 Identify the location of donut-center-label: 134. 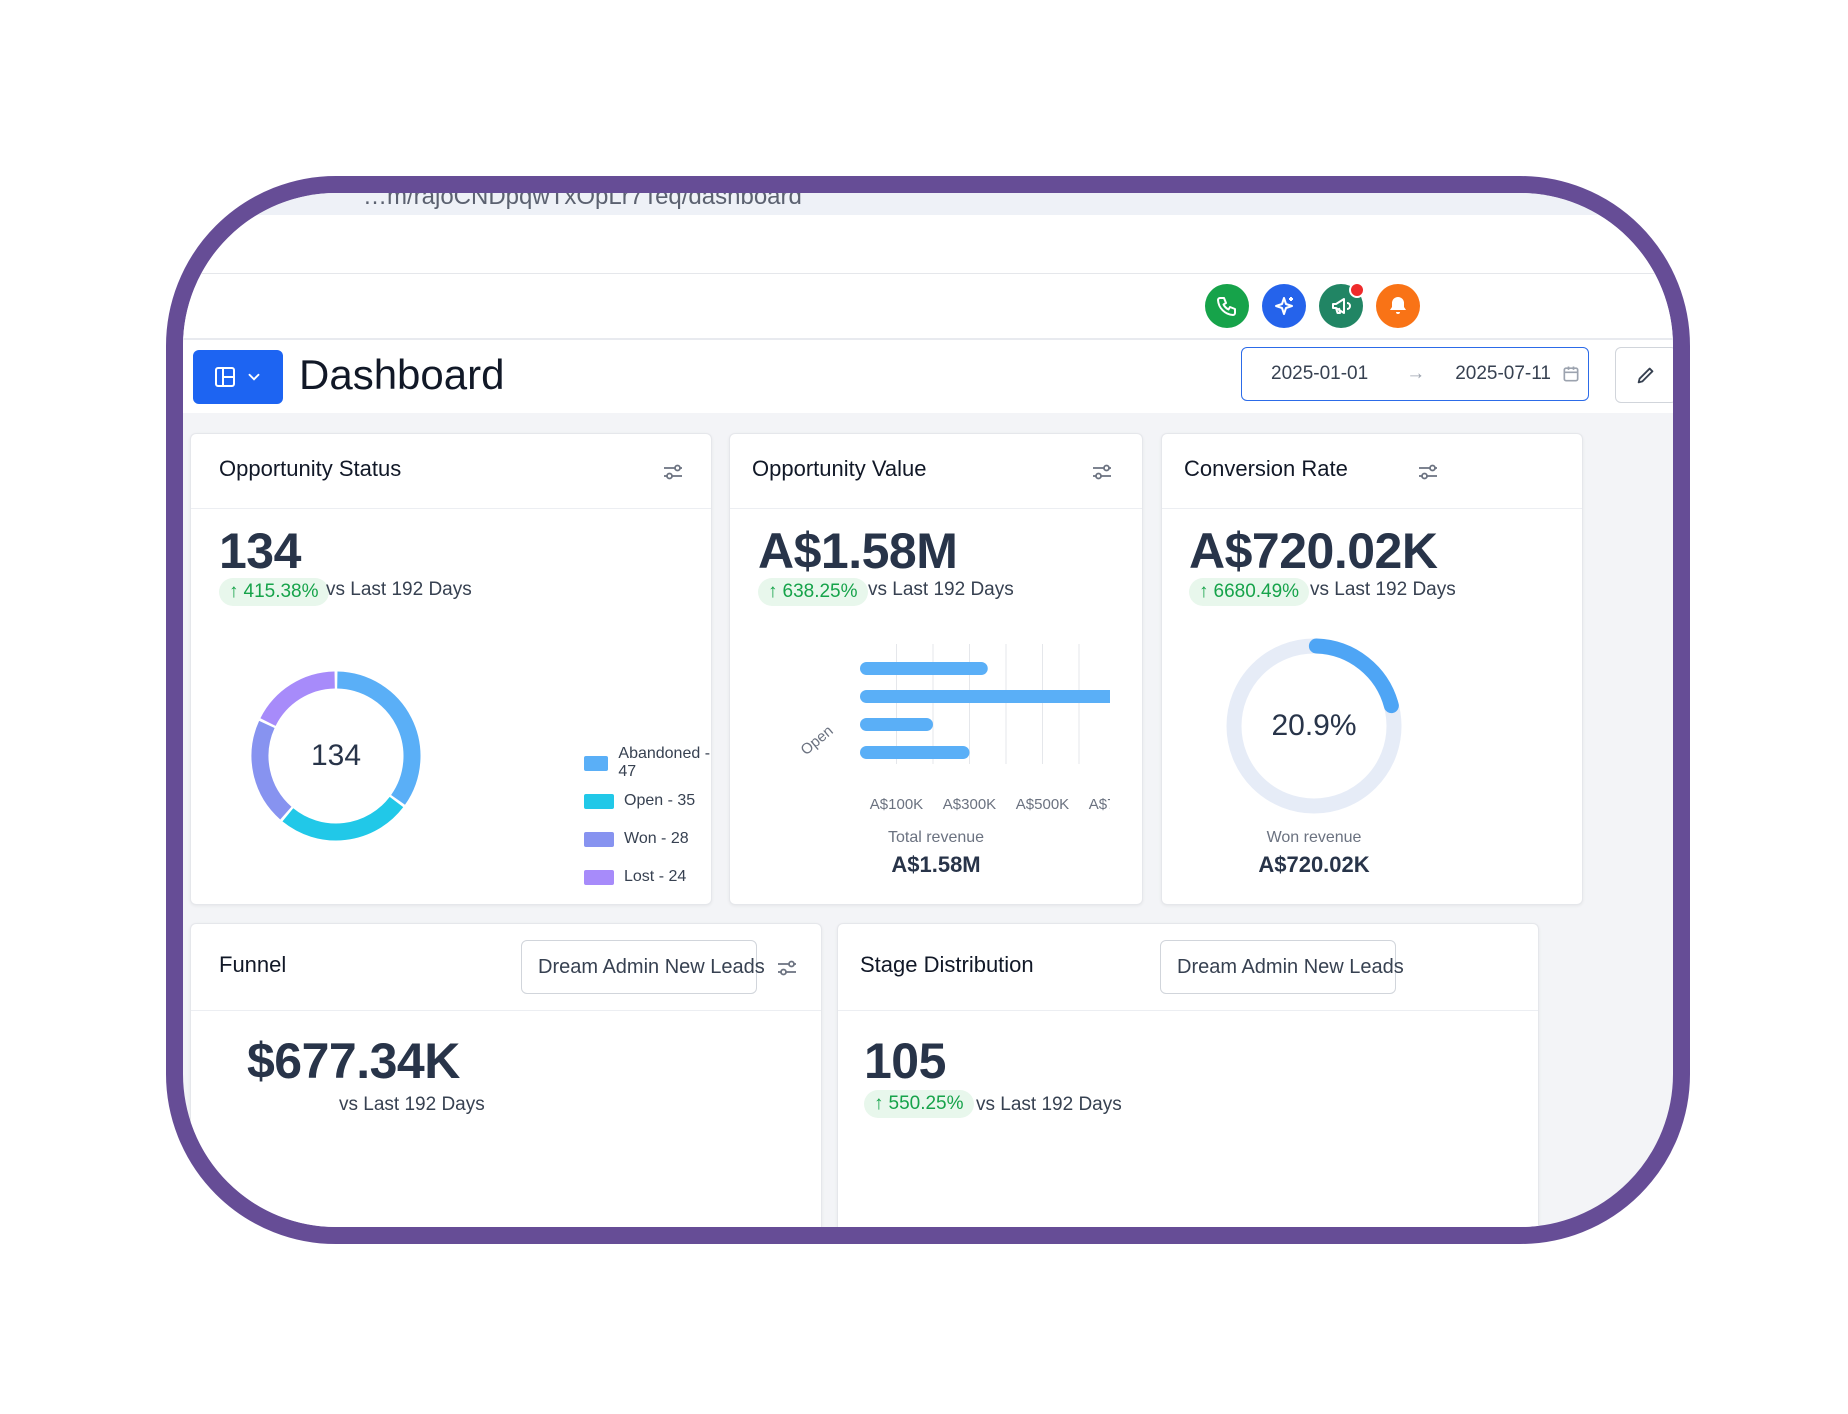
(336, 755).